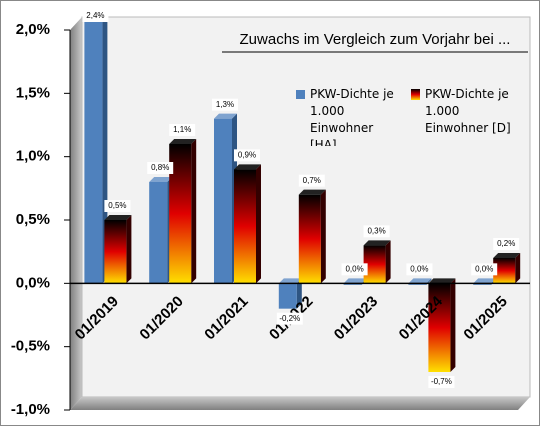 This screenshot has width=540, height=431. Describe the element at coordinates (300, 403) in the screenshot. I see `floor` at that location.